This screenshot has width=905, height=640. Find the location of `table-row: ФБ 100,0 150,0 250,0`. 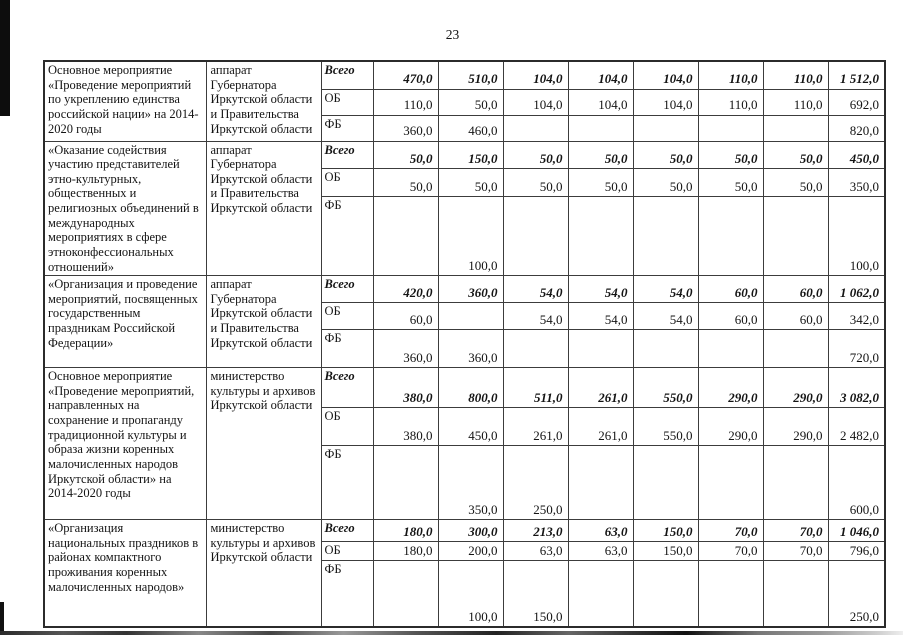

table-row: ФБ 100,0 150,0 250,0 is located at coordinates (465, 594).